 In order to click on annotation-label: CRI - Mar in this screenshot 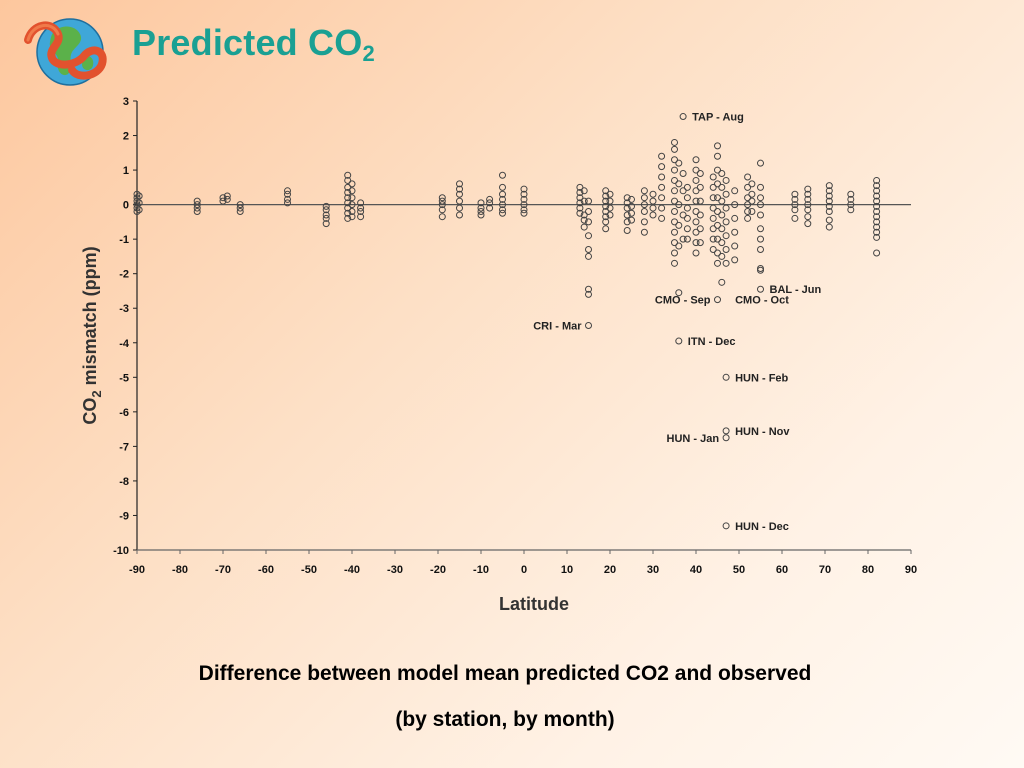, I will do `click(557, 327)`.